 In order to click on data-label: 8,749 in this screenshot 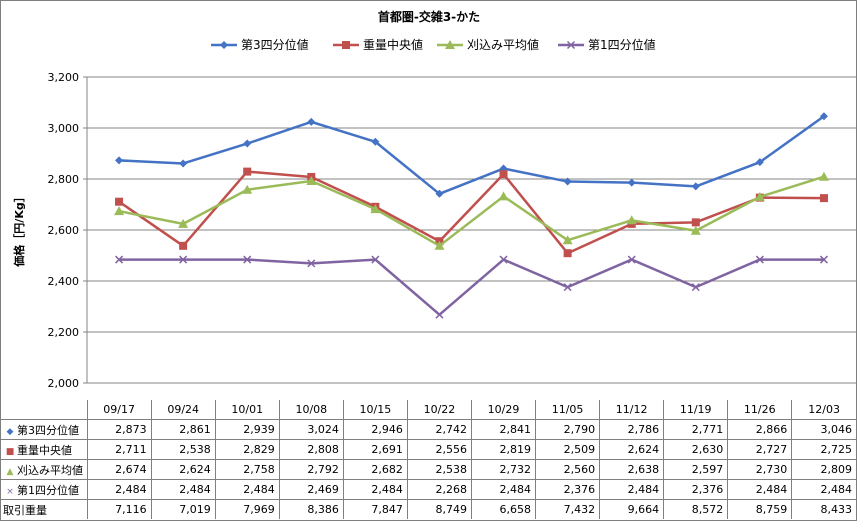, I will do `click(439, 509)`.